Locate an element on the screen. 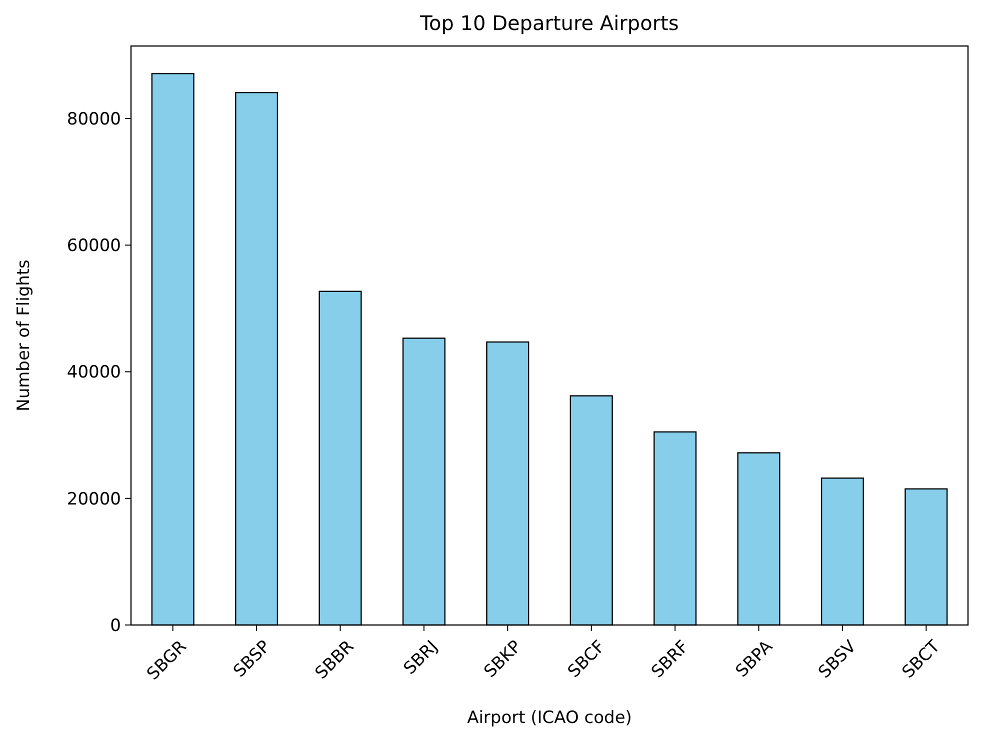 The height and width of the screenshot is (731, 983). y-tick-label: 60000 is located at coordinates (93, 246).